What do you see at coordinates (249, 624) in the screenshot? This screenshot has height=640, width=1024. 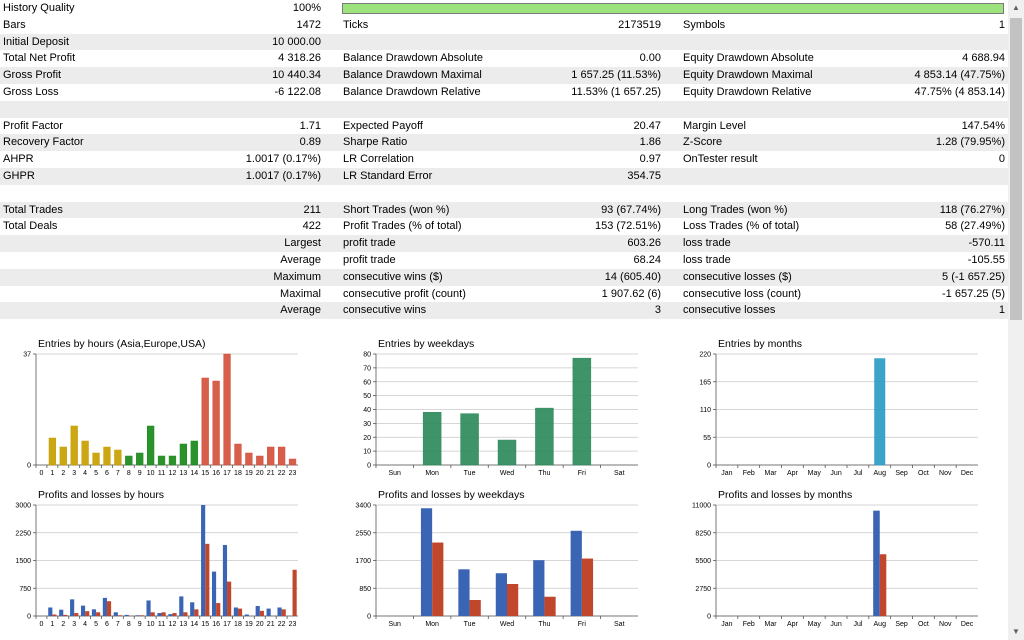 I see `x-tick-label: 19` at bounding box center [249, 624].